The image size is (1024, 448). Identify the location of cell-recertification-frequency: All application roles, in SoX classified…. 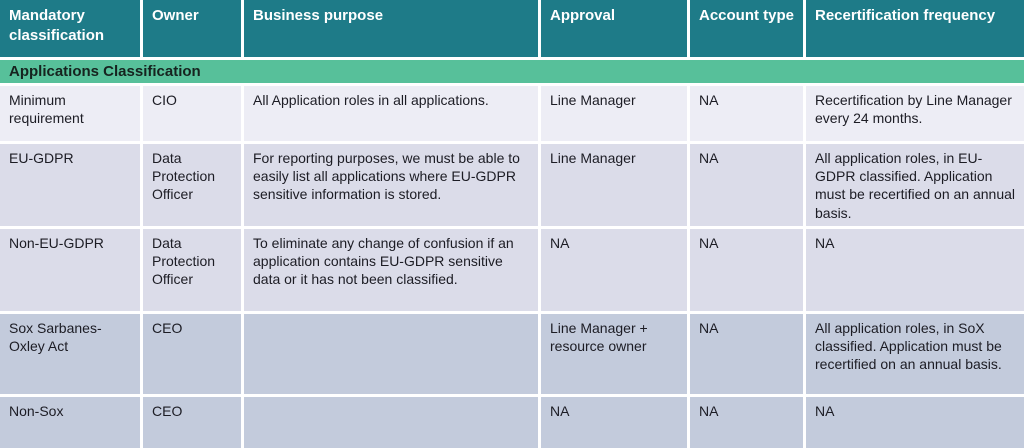
(915, 354).